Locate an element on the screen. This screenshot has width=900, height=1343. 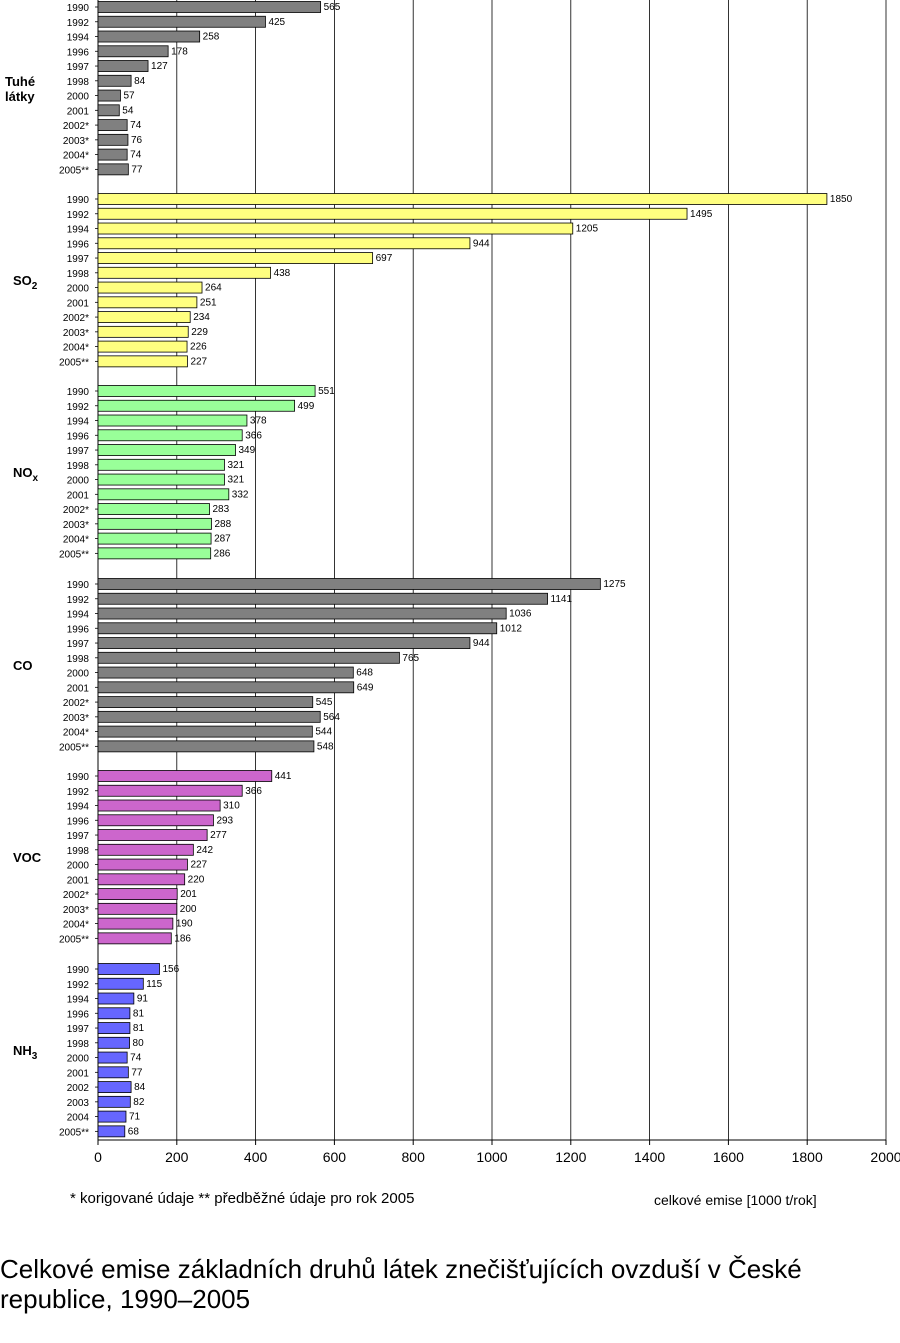
data-label: 321 is located at coordinates (235, 465).